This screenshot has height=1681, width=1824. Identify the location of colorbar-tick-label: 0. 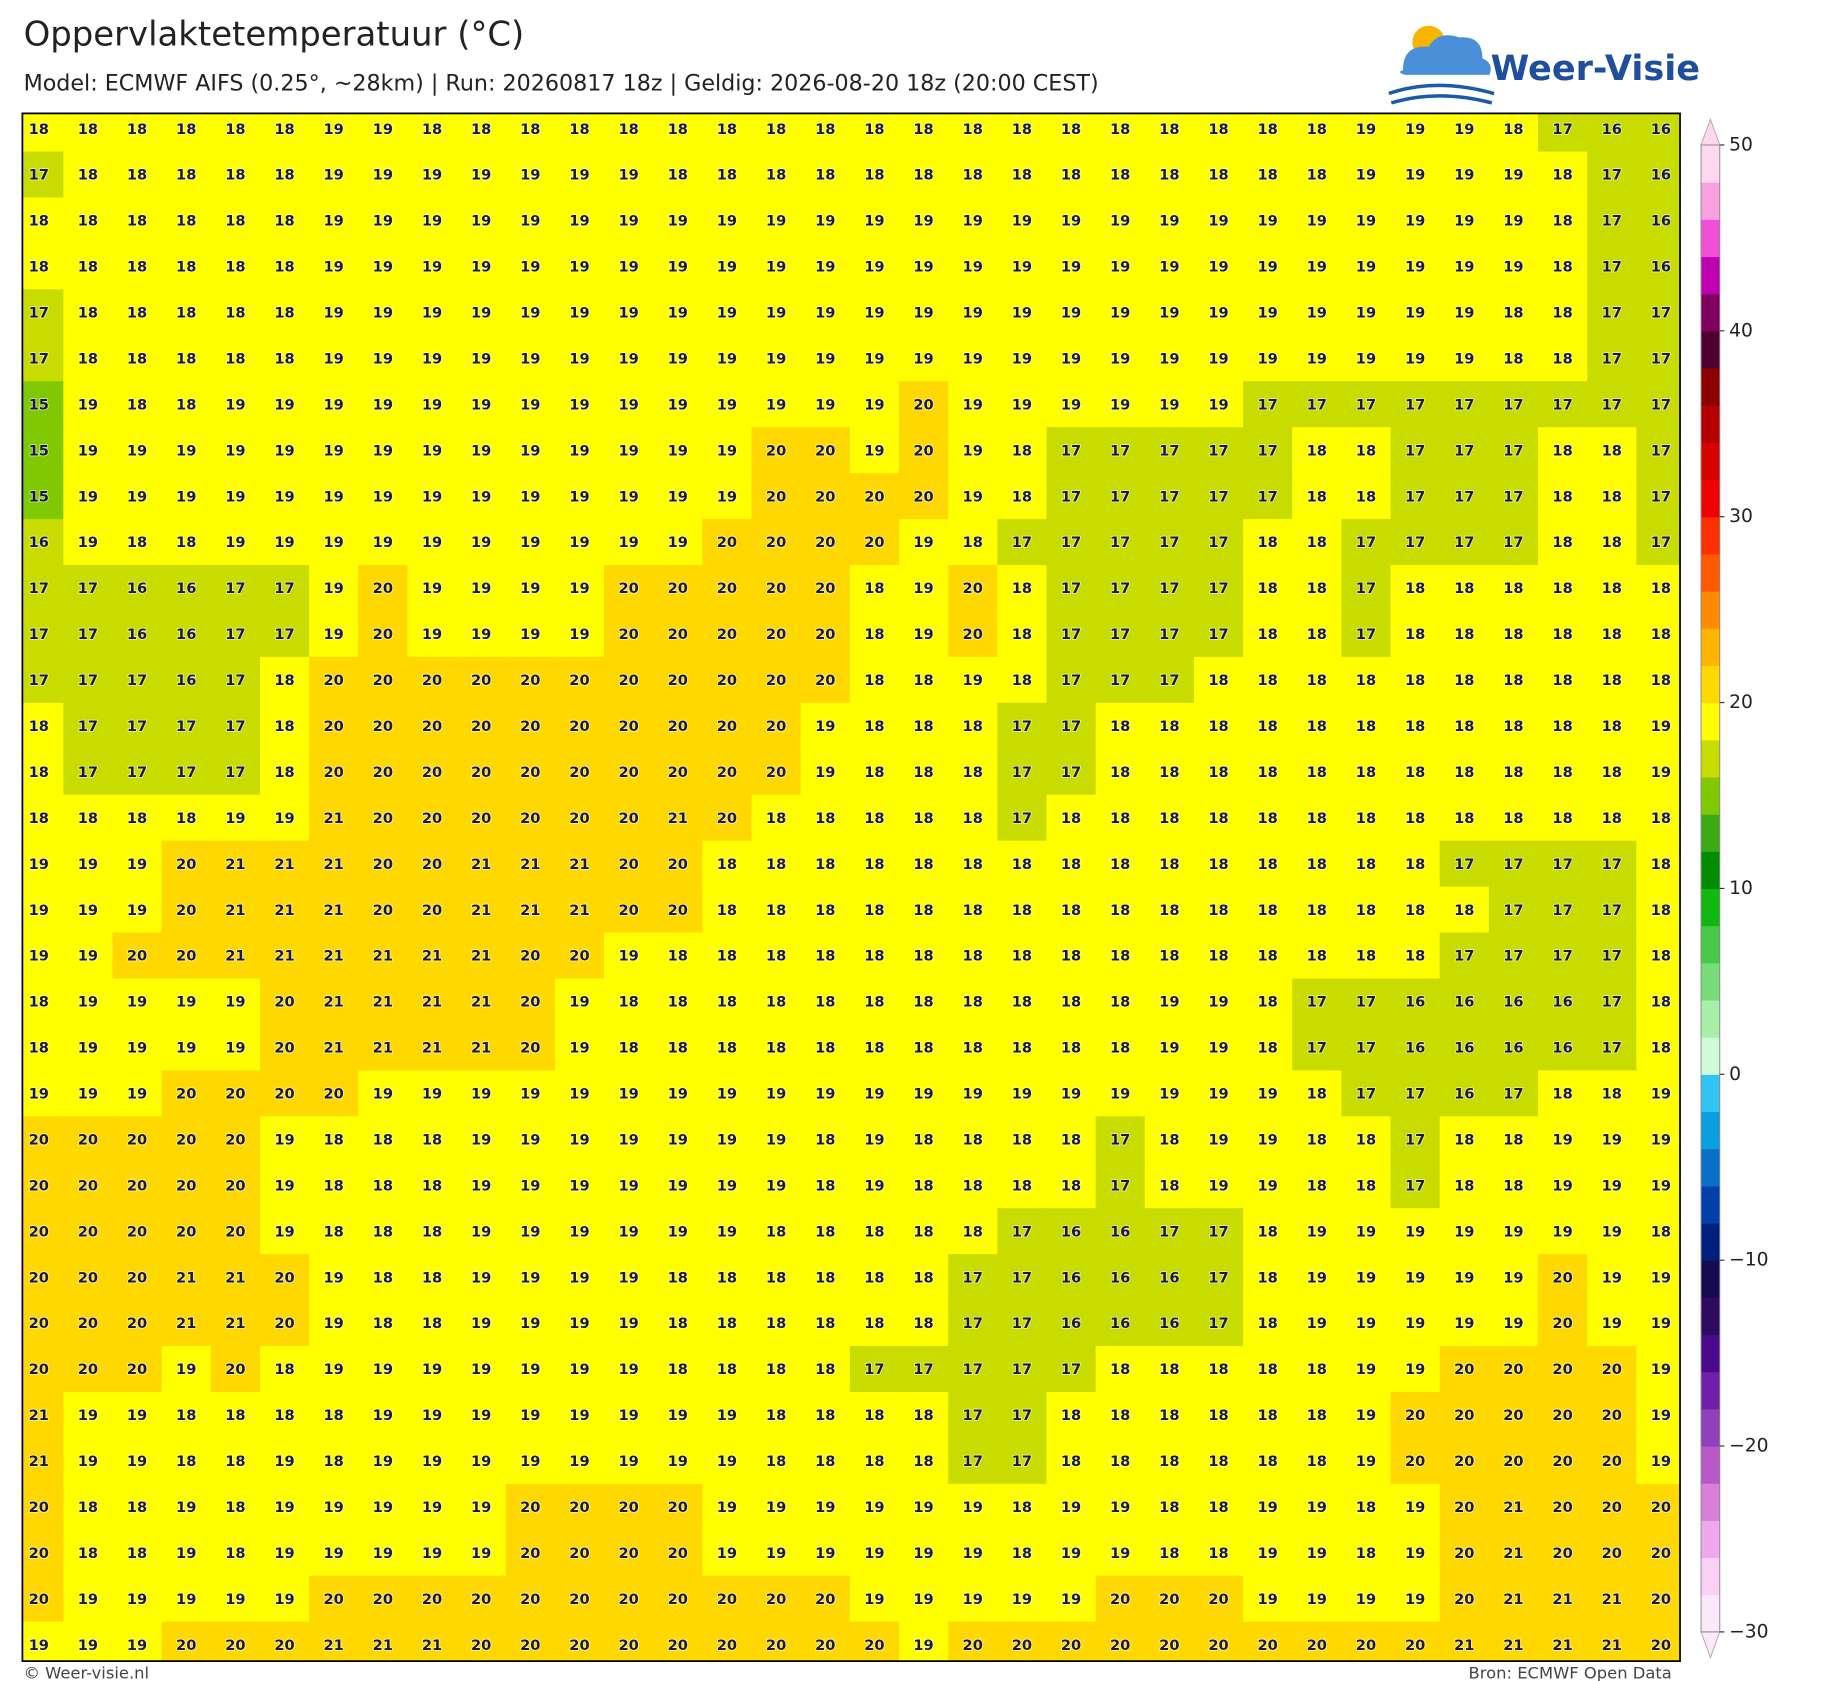
(1735, 1074).